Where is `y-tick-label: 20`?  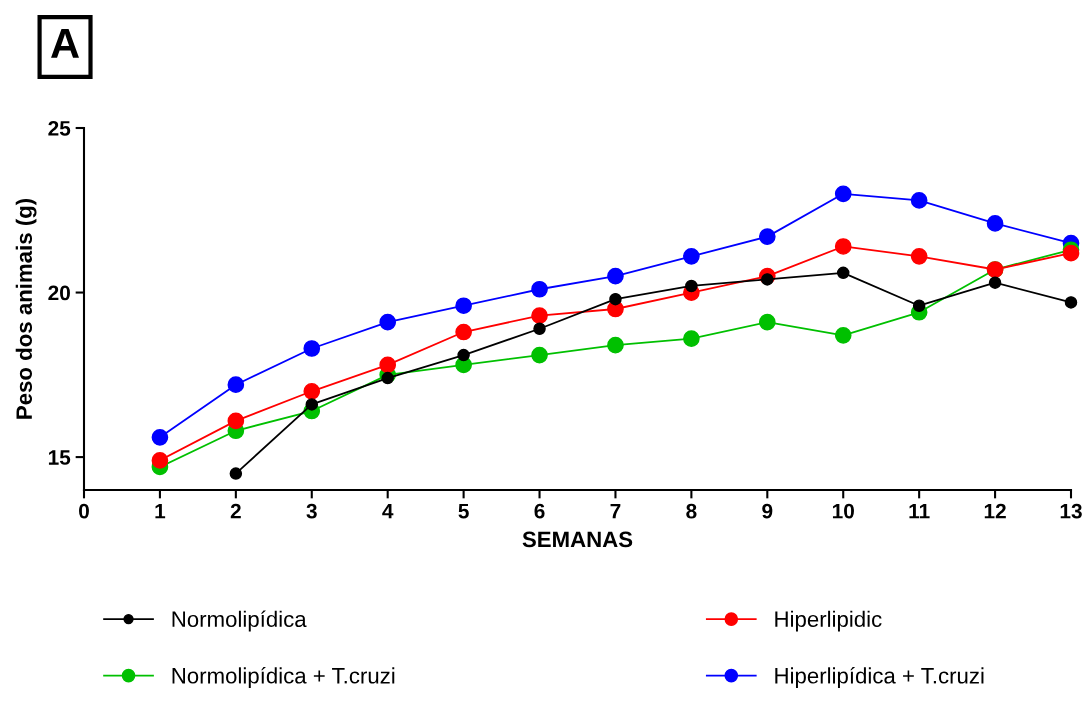 y-tick-label: 20 is located at coordinates (59, 293).